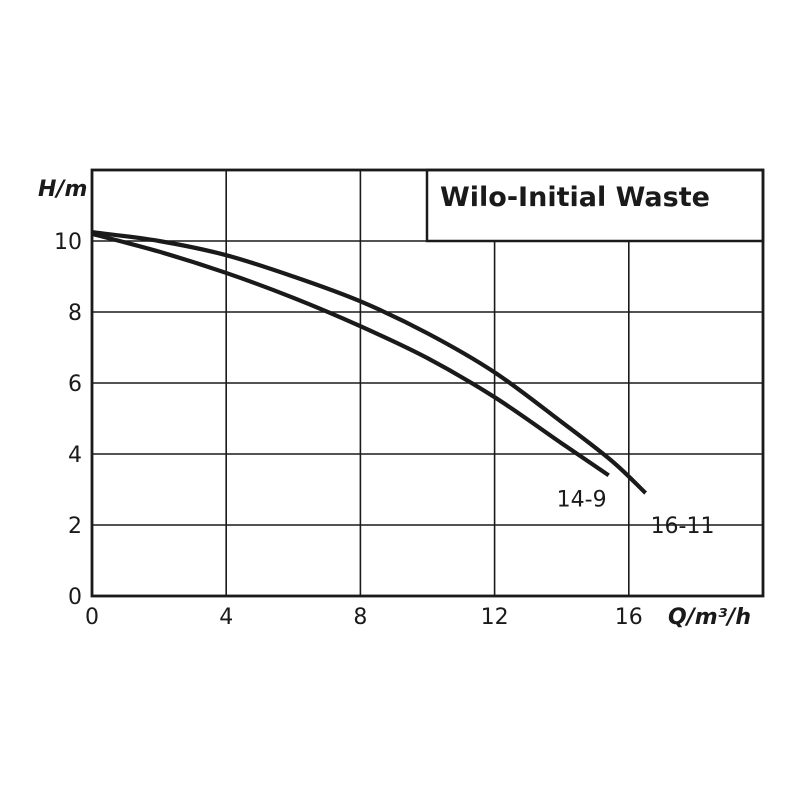  Describe the element at coordinates (683, 526) in the screenshot. I see `series-label-16-11: 16-11` at that location.